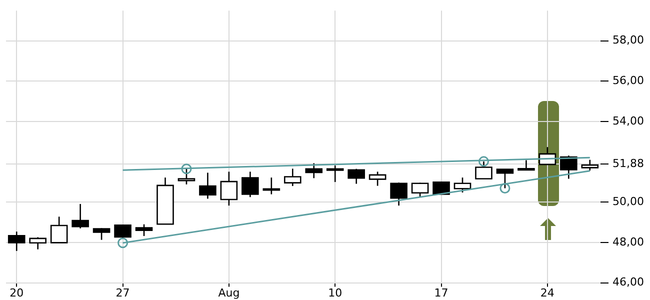 This screenshot has width=650, height=300. Describe the element at coordinates (628, 163) in the screenshot. I see `y-tick-label: 51,88` at that location.